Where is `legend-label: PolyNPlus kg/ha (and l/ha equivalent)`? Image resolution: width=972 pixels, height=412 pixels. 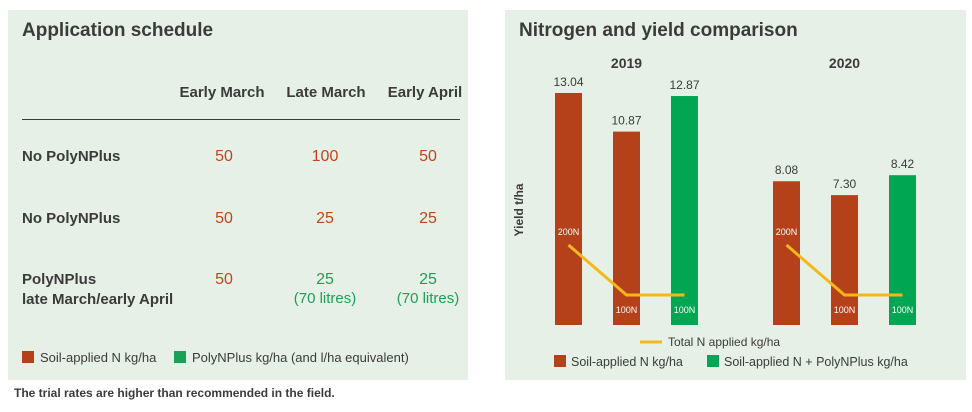 legend-label: PolyNPlus kg/ha (and l/ha equivalent) is located at coordinates (300, 357).